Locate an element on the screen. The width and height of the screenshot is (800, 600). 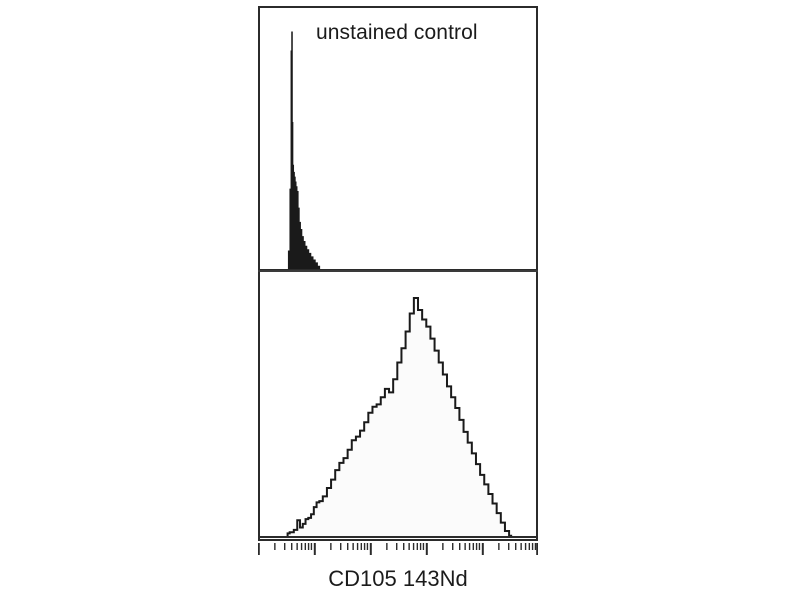
x-axis-ticks is located at coordinates (398, 549).